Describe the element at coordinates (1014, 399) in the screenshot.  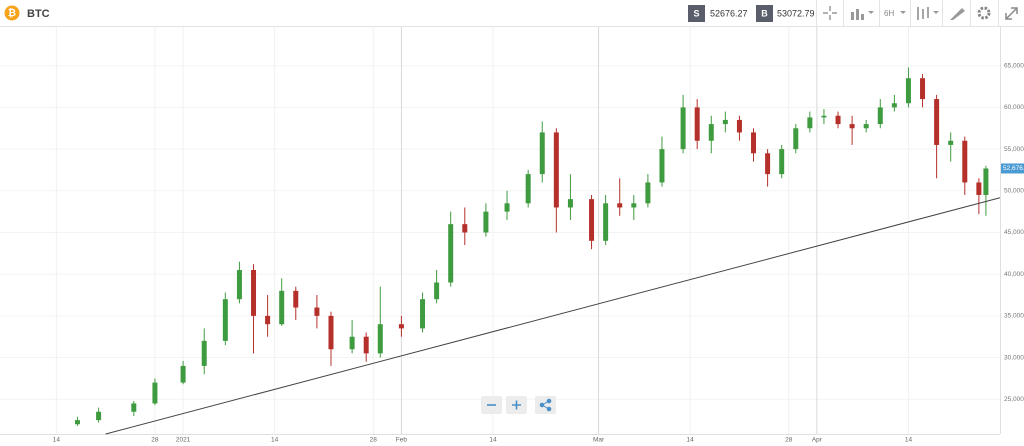
I see `y-tick-label: 25,000` at that location.